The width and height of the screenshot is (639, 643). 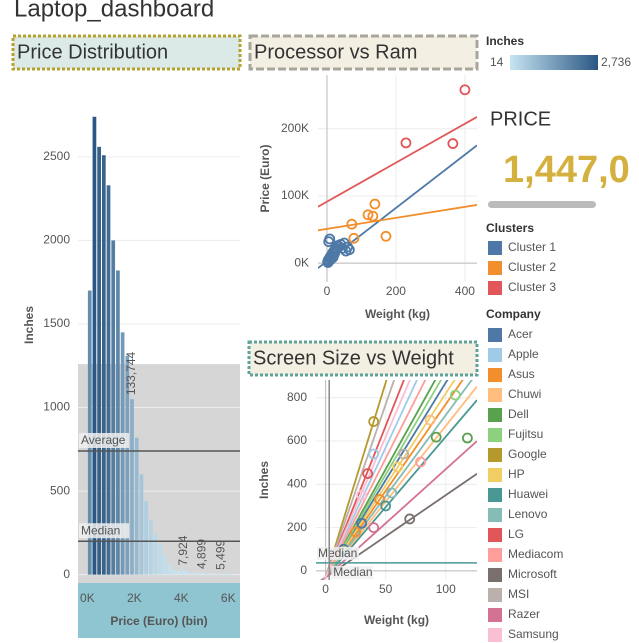 I want to click on x-tick-label: 50, so click(x=386, y=589).